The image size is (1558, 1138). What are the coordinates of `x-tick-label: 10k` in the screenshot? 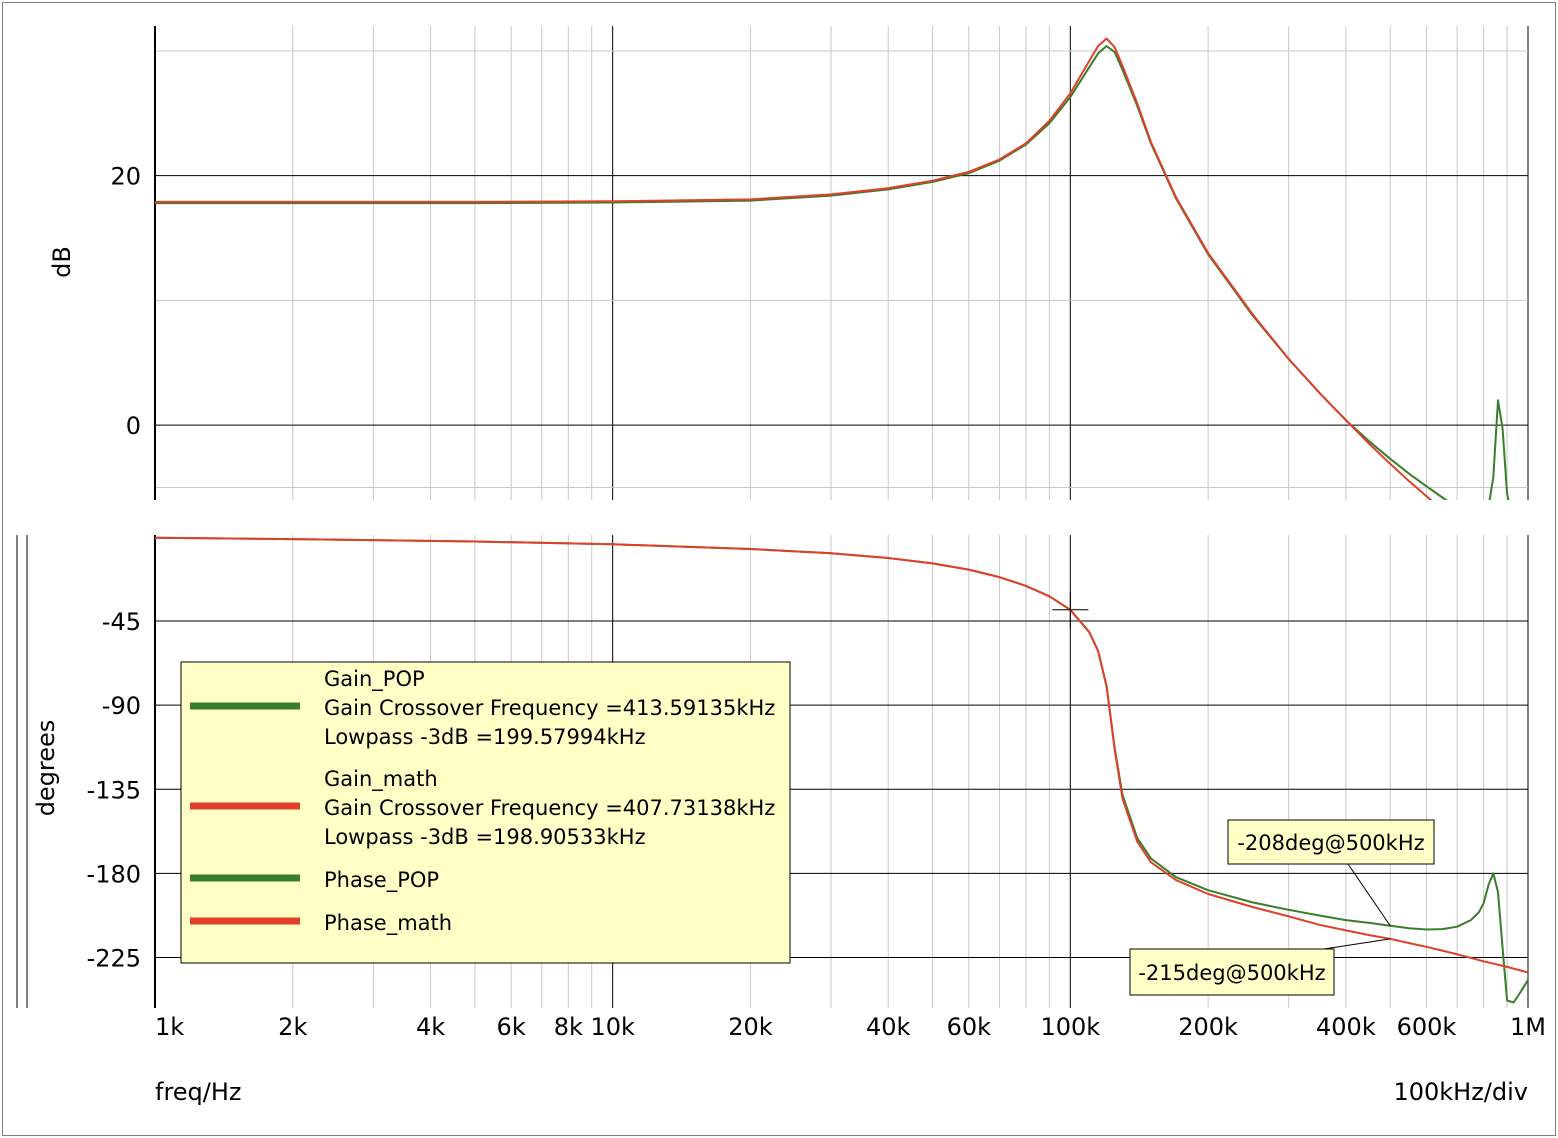 It's located at (612, 1027).